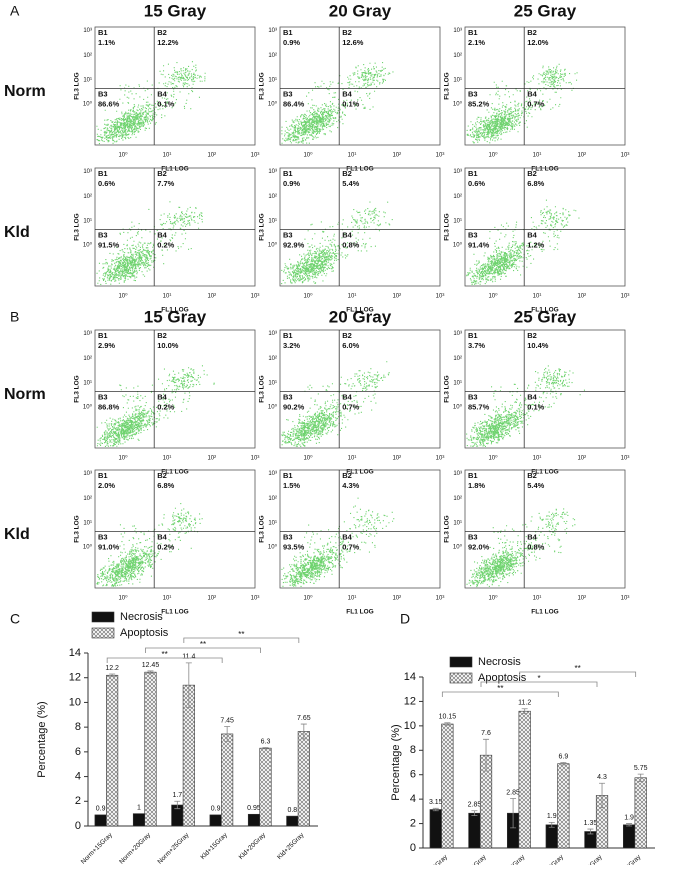  I want to click on value-label: 6.3, so click(266, 741).